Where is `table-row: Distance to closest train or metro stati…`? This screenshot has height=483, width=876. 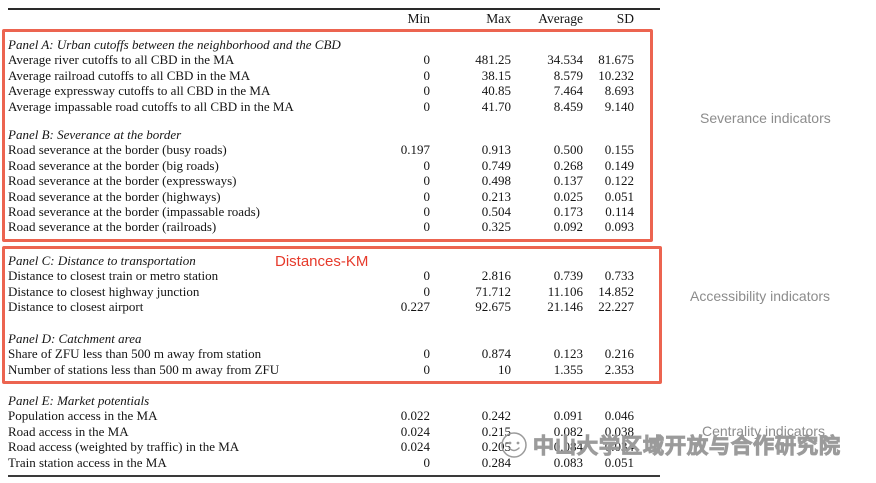
table-row: Distance to closest train or metro stati… is located at coordinates (321, 275).